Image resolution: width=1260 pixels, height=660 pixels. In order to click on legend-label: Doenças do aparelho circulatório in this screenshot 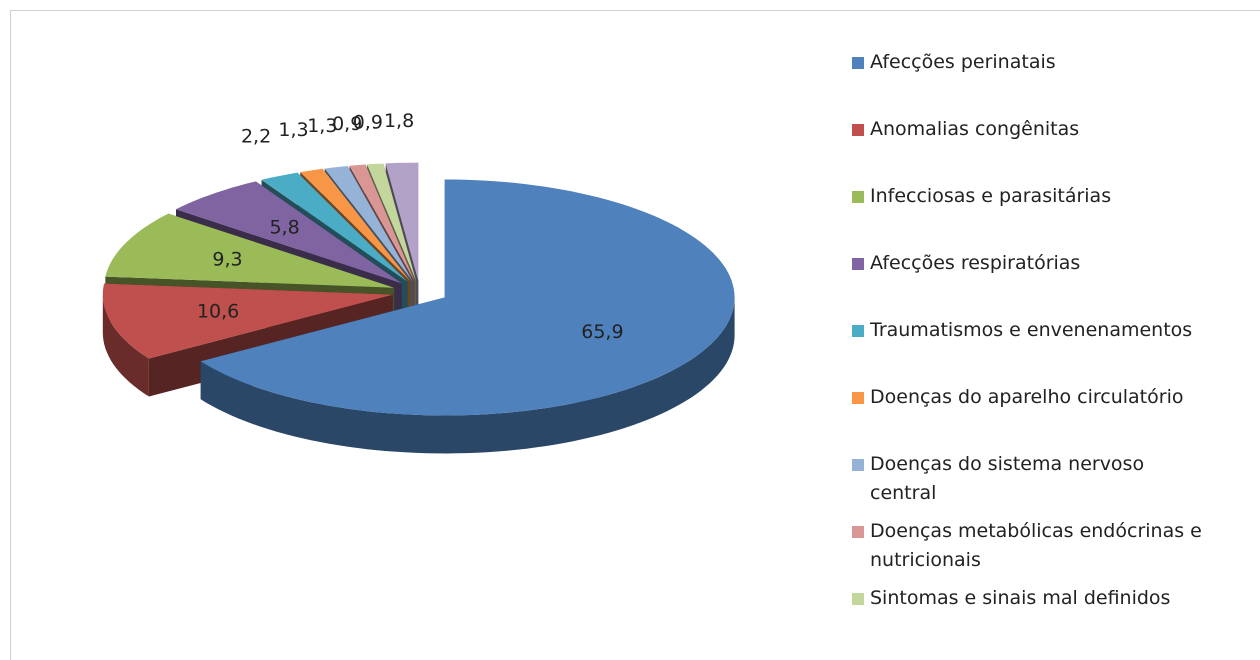, I will do `click(1027, 397)`.